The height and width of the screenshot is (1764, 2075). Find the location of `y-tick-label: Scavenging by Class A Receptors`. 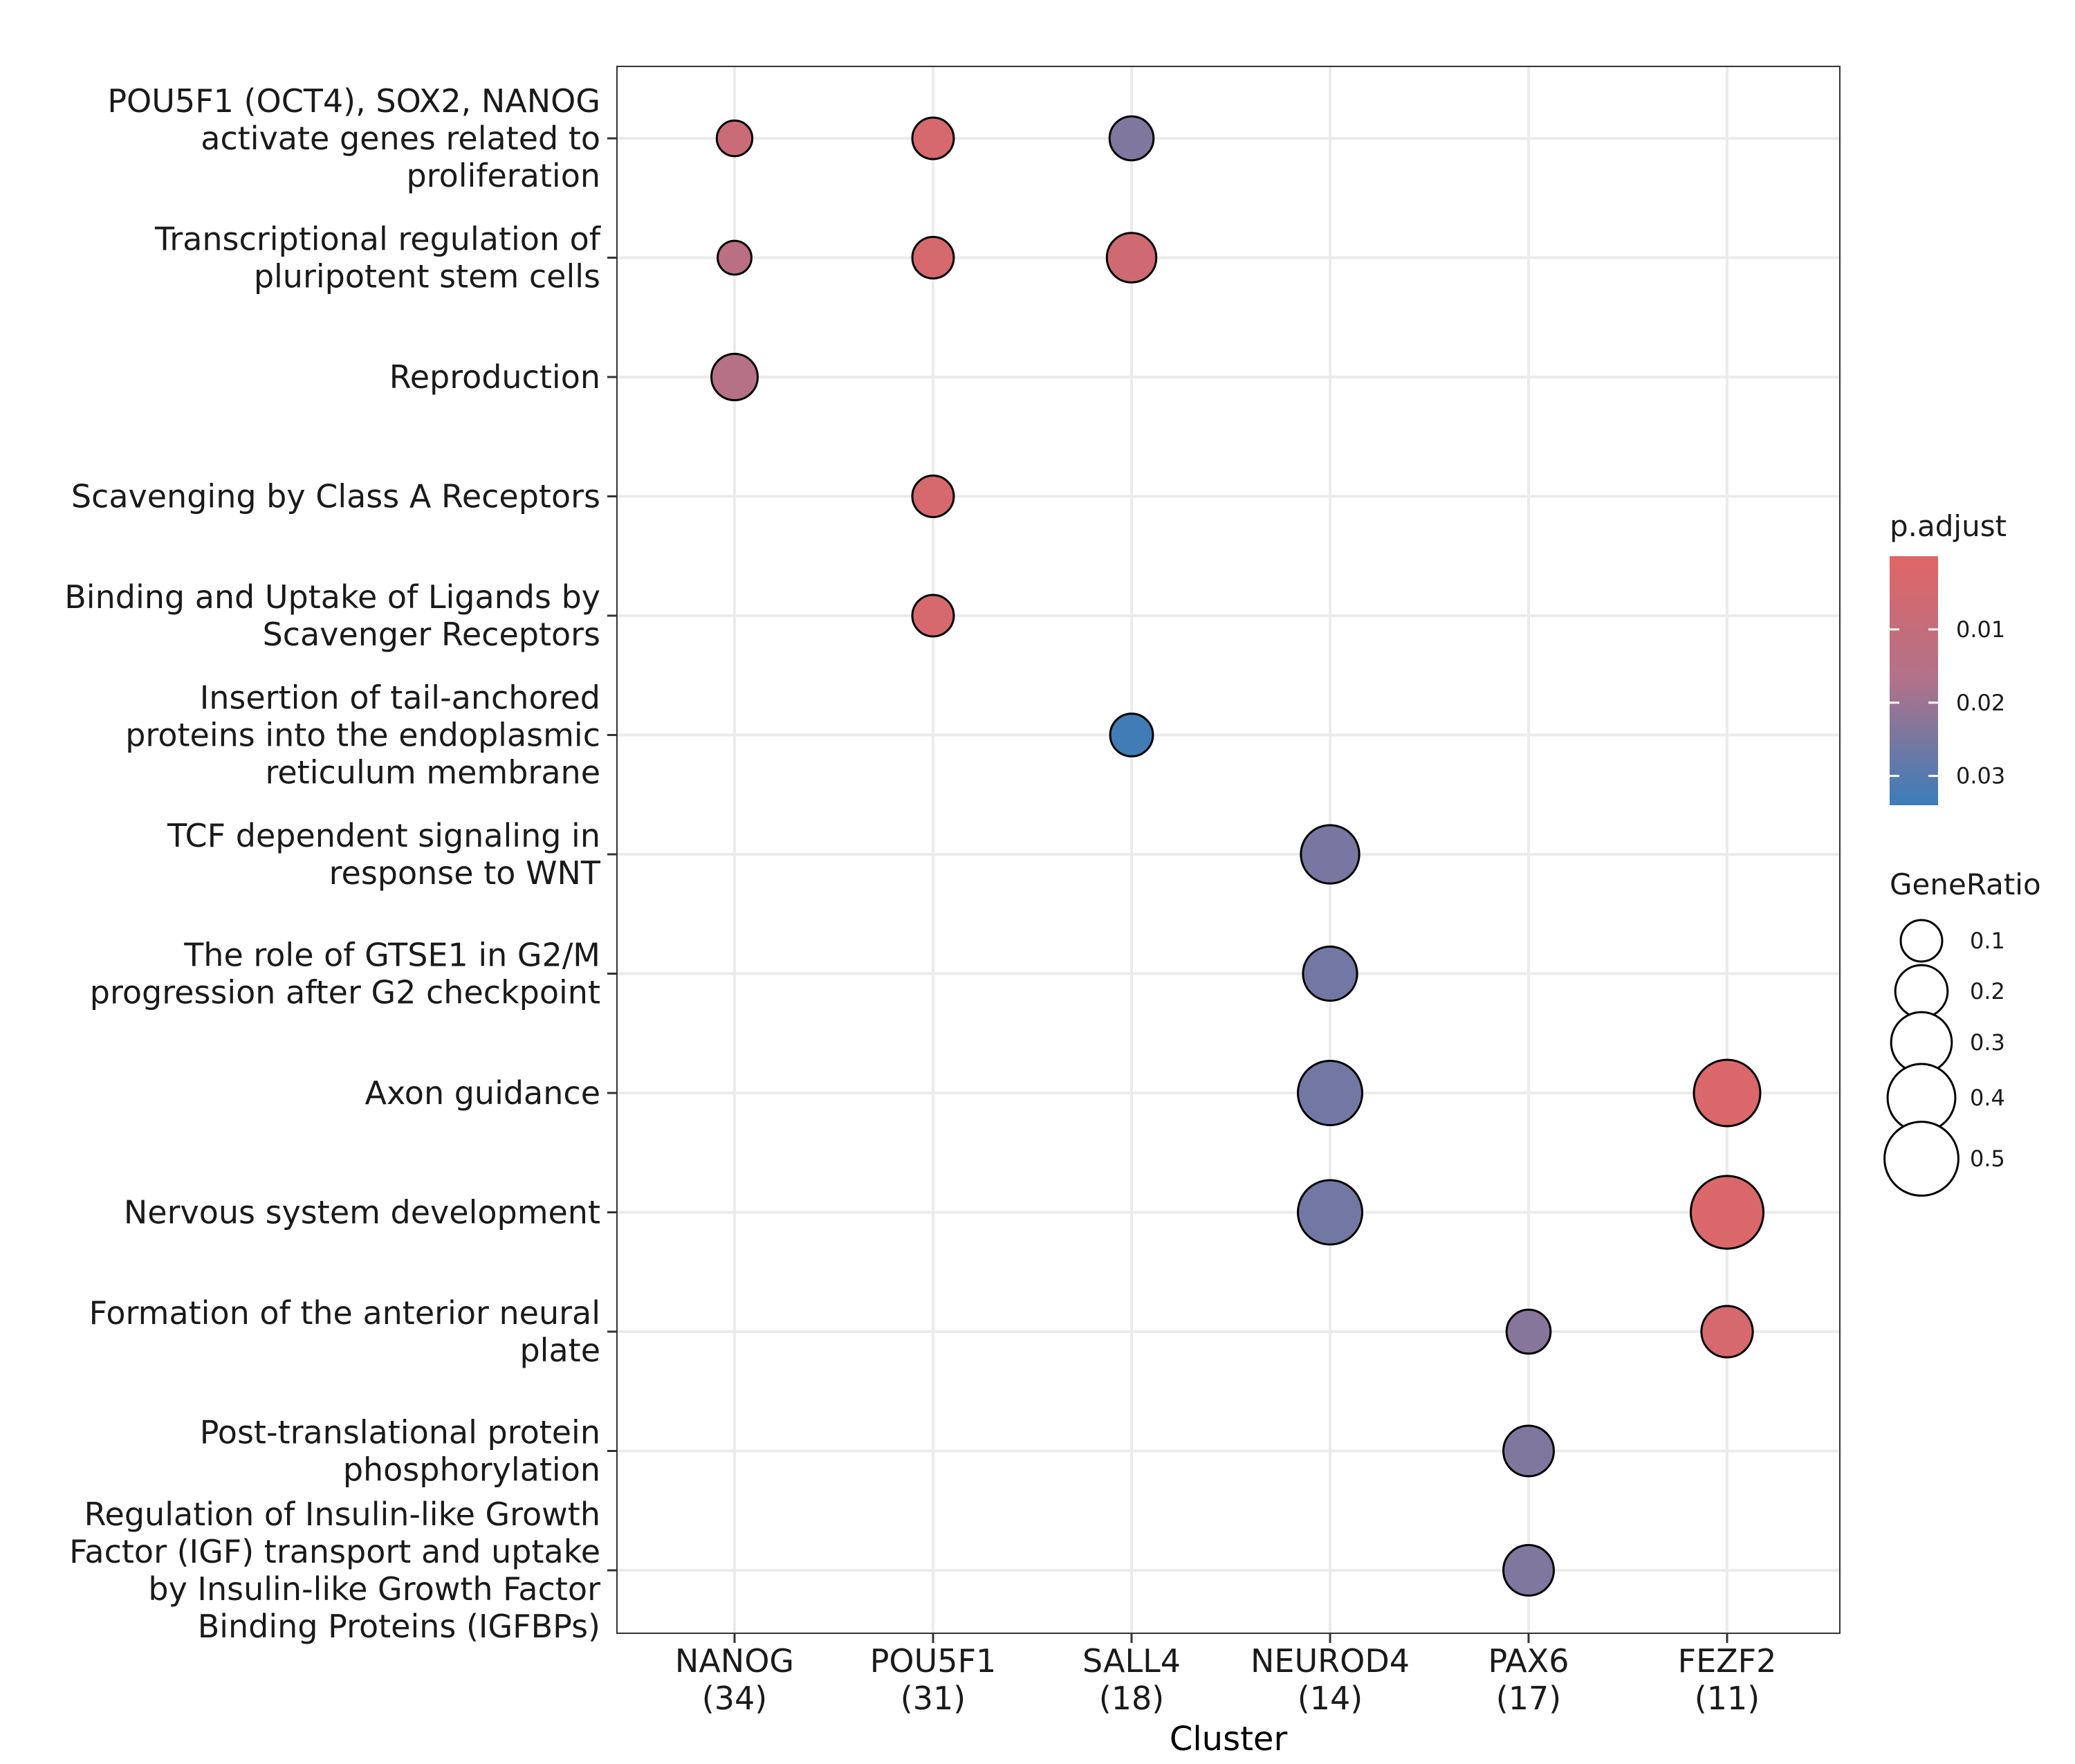

y-tick-label: Scavenging by Class A Receptors is located at coordinates (335, 496).